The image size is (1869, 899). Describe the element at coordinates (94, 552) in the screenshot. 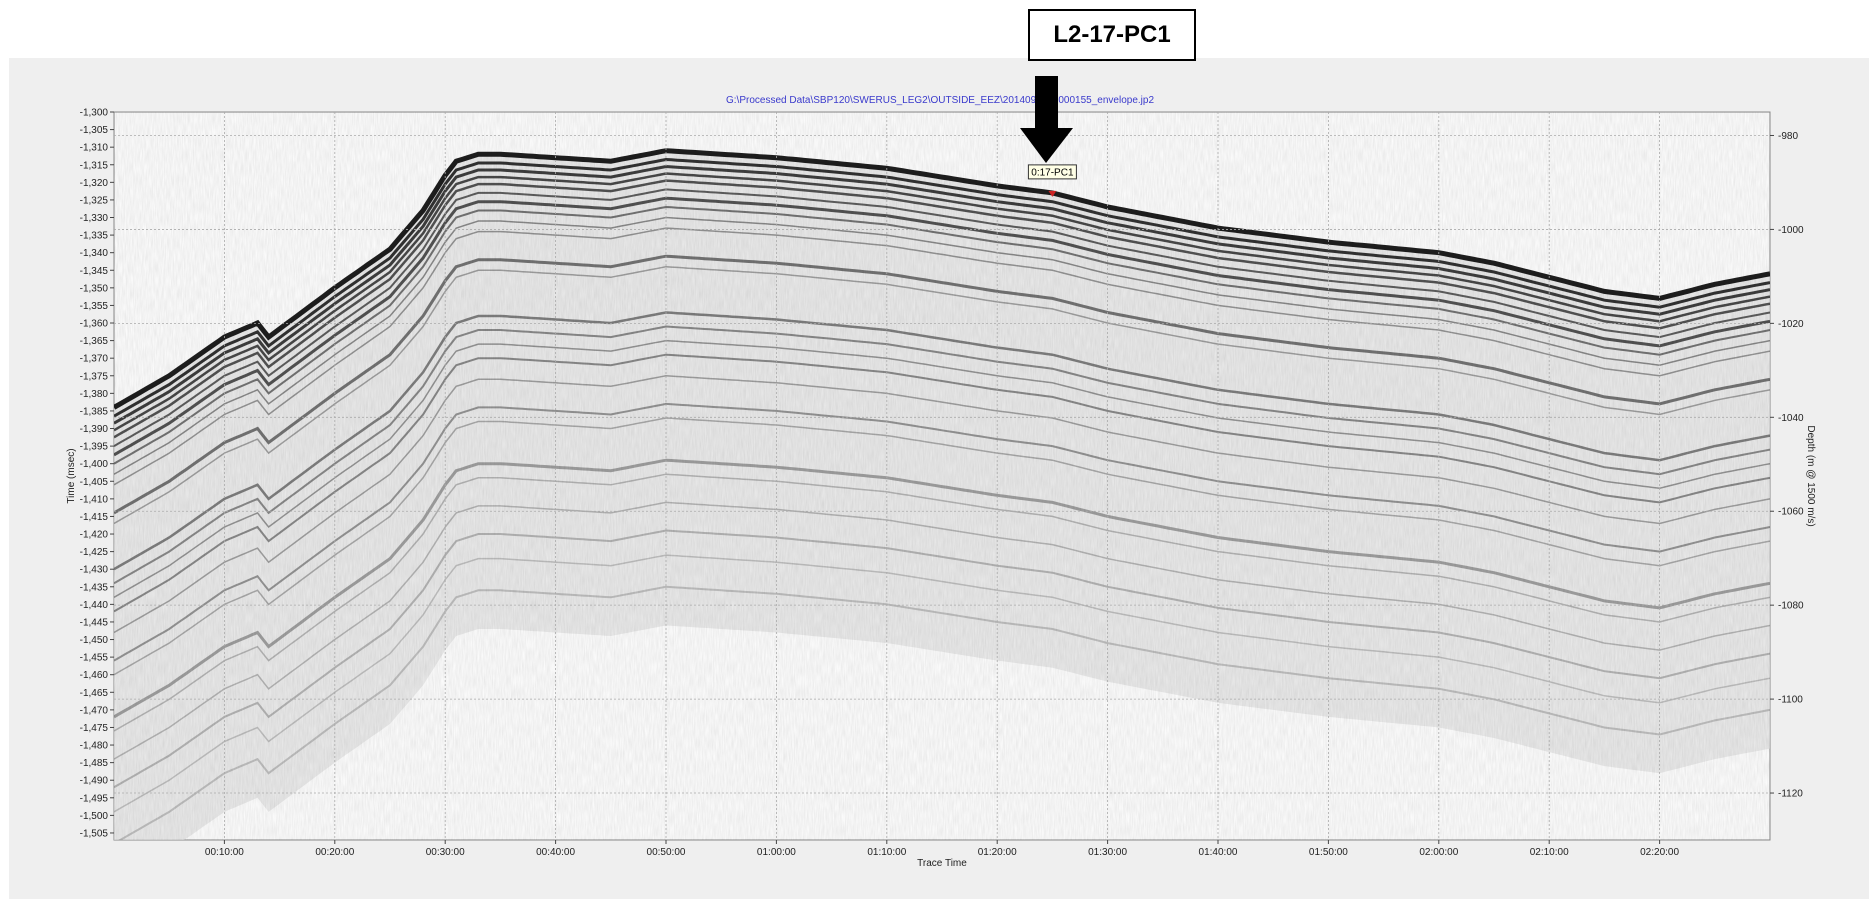

I see `y-tick-label: -1,425` at that location.